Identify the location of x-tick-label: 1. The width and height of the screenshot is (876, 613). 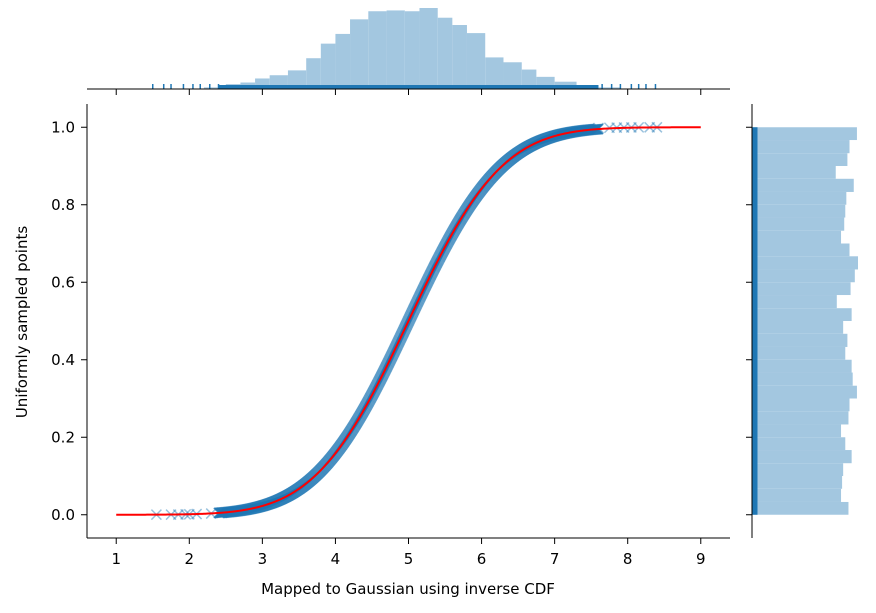
(116, 559).